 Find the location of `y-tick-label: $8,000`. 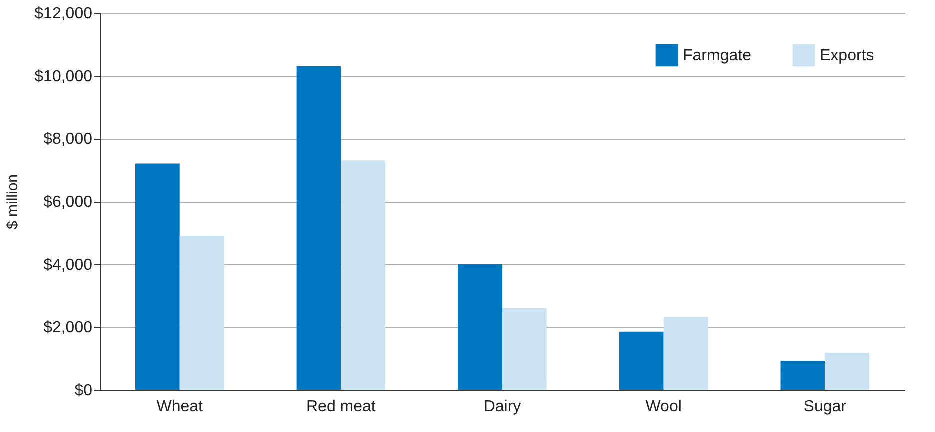

y-tick-label: $8,000 is located at coordinates (68, 139).